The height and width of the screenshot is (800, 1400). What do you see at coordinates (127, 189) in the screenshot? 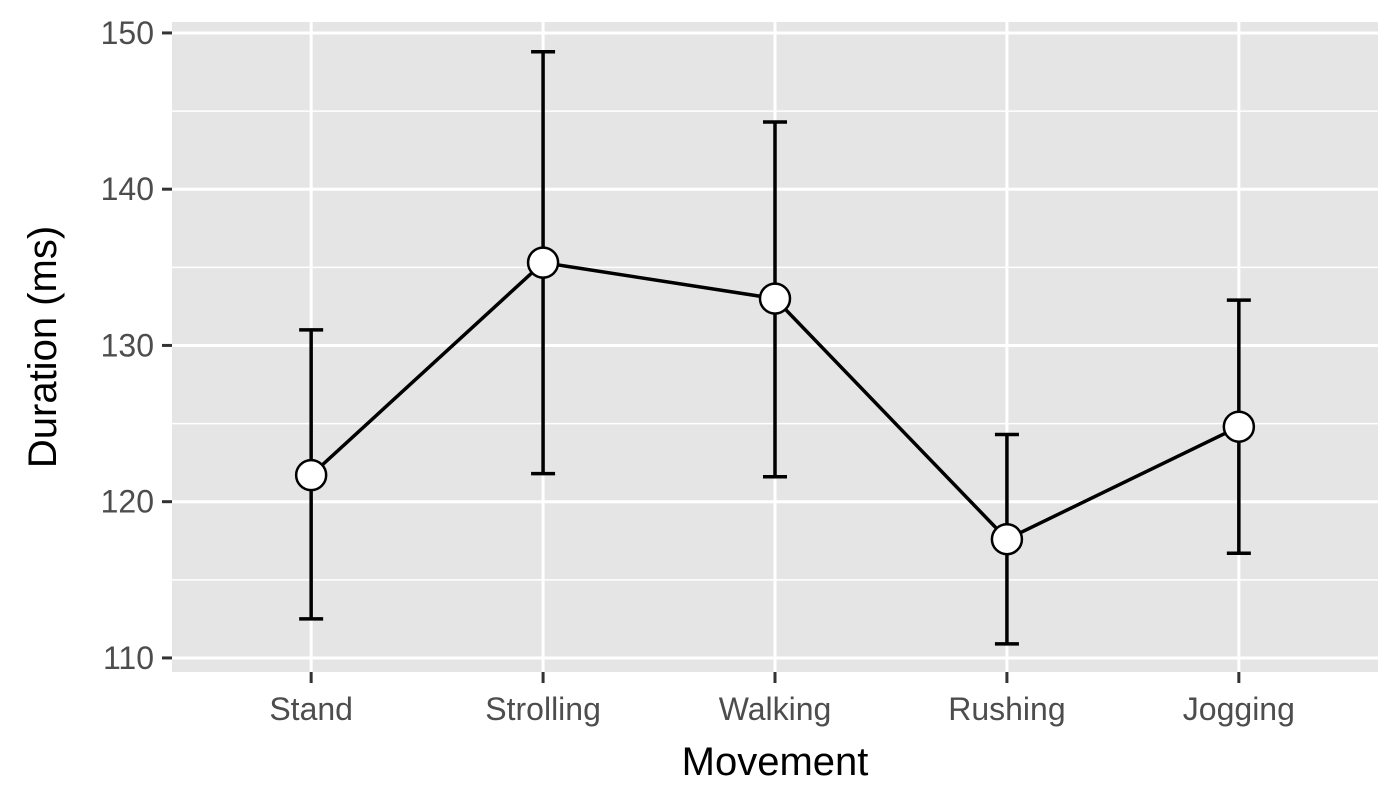
I see `y-tick-label: 140` at bounding box center [127, 189].